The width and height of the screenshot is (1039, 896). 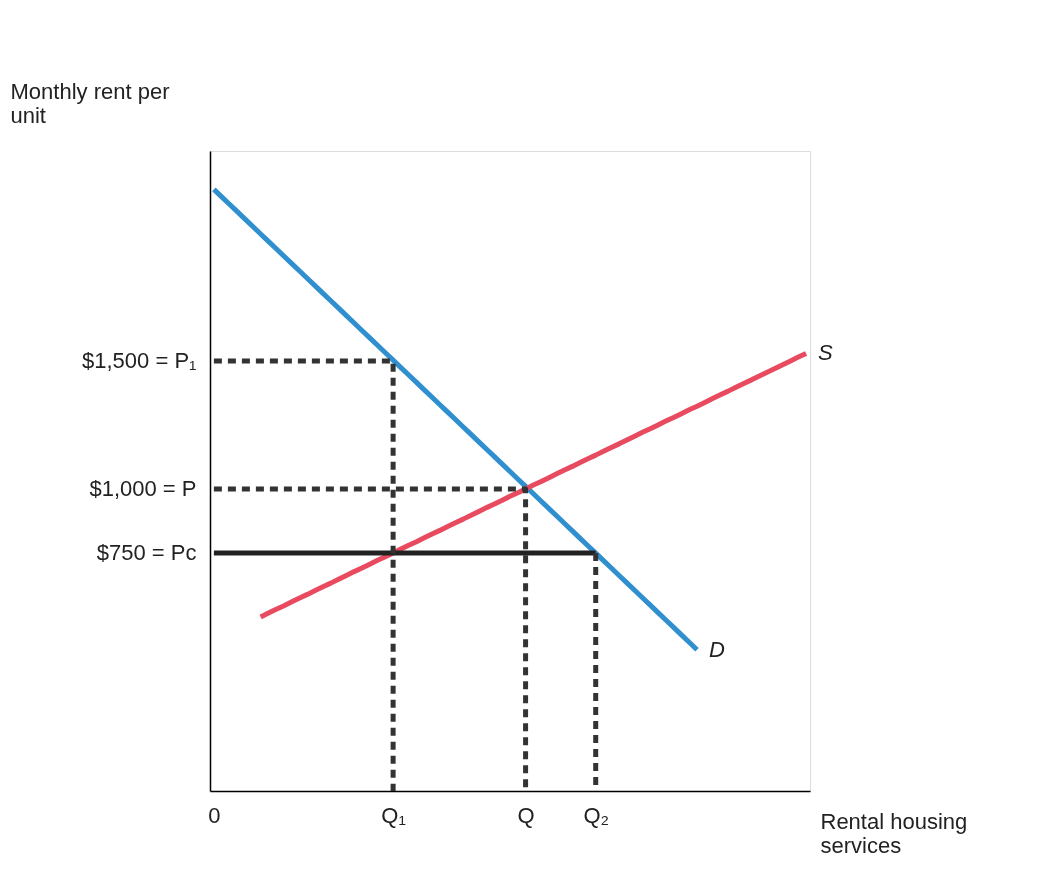 I want to click on y-tick-label: $1,500 = P₁, so click(x=139, y=361).